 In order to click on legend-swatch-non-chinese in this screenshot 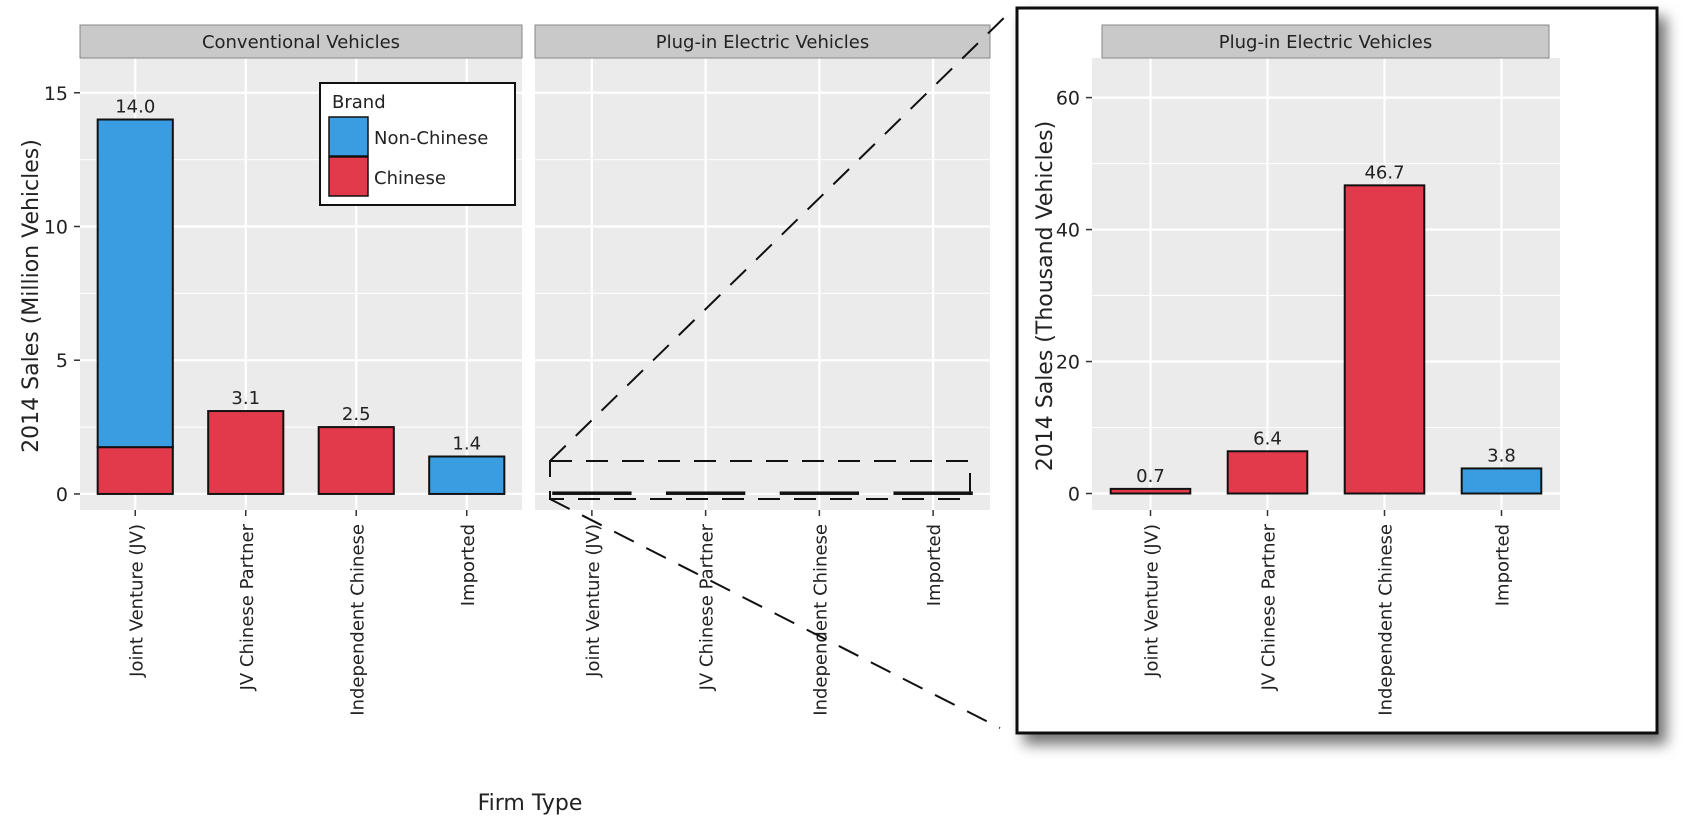, I will do `click(348, 136)`.